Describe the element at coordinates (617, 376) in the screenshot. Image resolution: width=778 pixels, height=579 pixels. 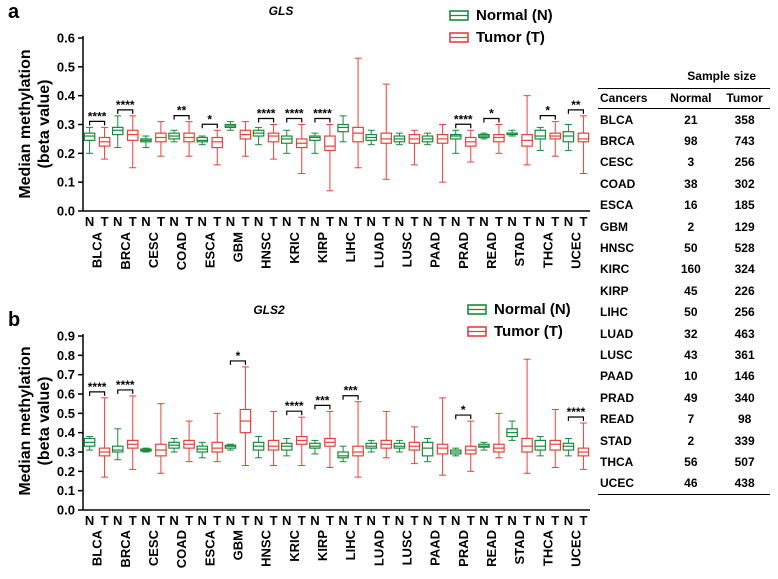
I see `cancer-cell: PAAD` at that location.